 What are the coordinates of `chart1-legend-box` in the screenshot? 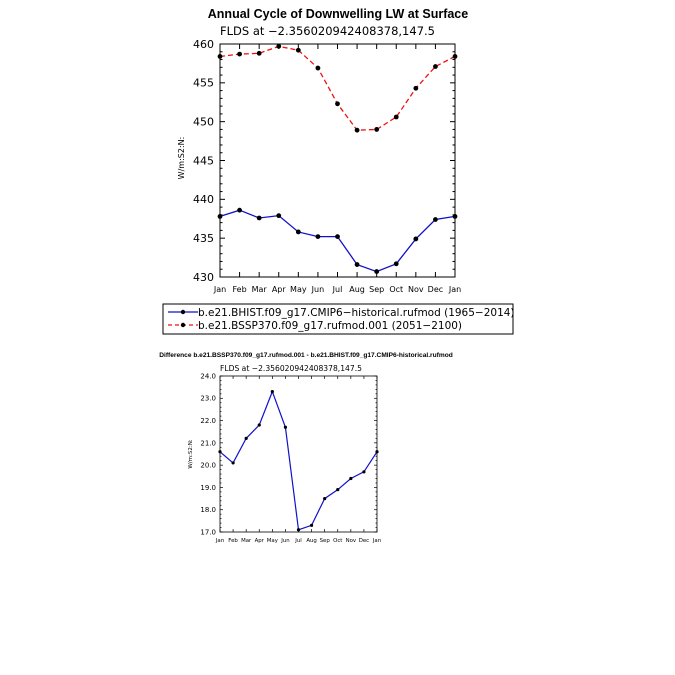 It's located at (338, 319).